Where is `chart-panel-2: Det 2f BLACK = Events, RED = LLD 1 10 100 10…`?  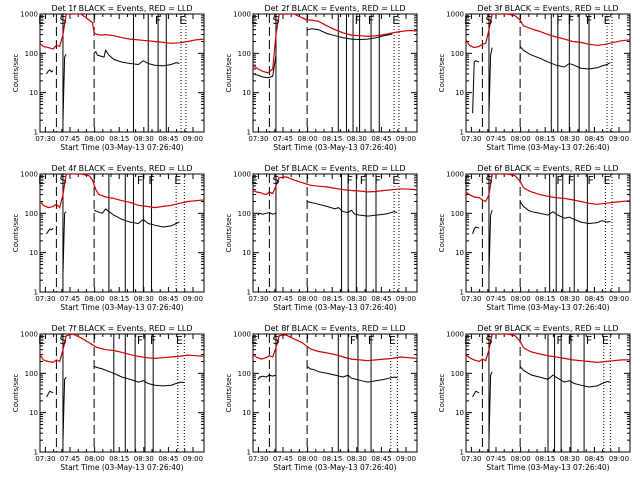 chart-panel-2: Det 2f BLACK = Events, RED = LLD 1 10 100 10… is located at coordinates (321, 78).